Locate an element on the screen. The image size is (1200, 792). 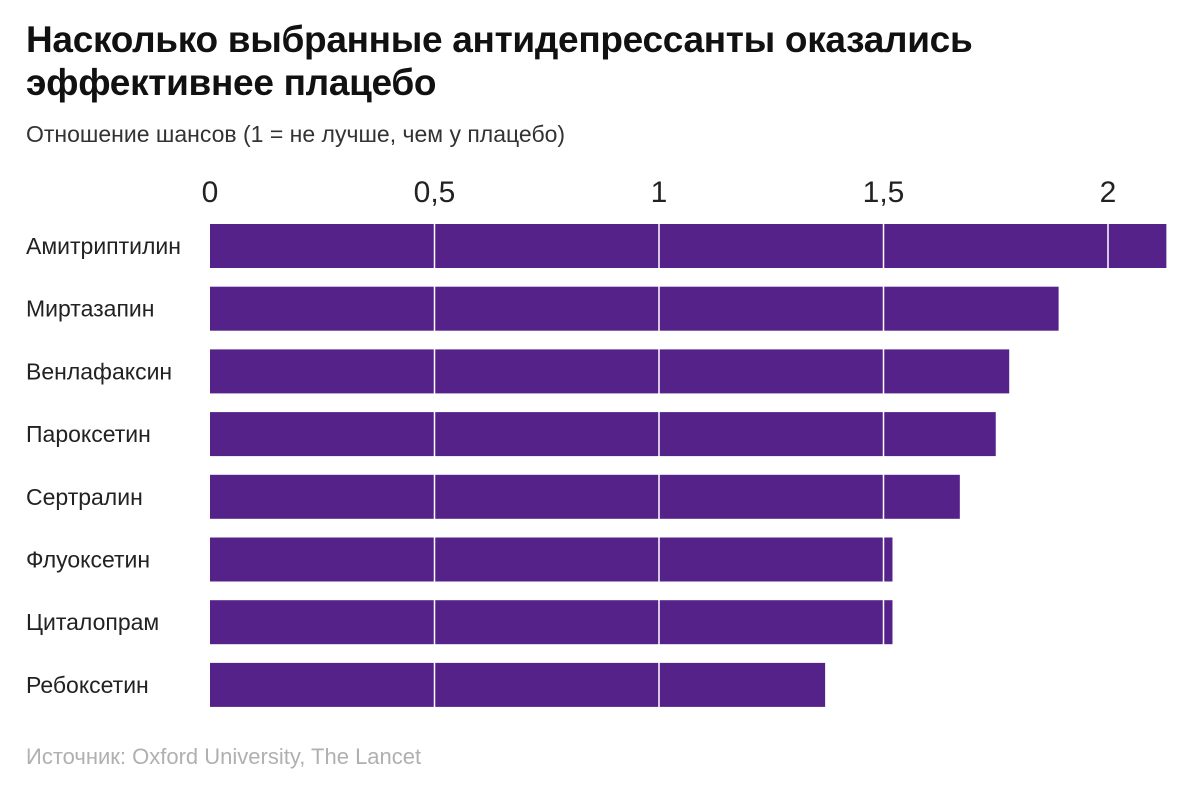
x-tick-label: 0 is located at coordinates (210, 192).